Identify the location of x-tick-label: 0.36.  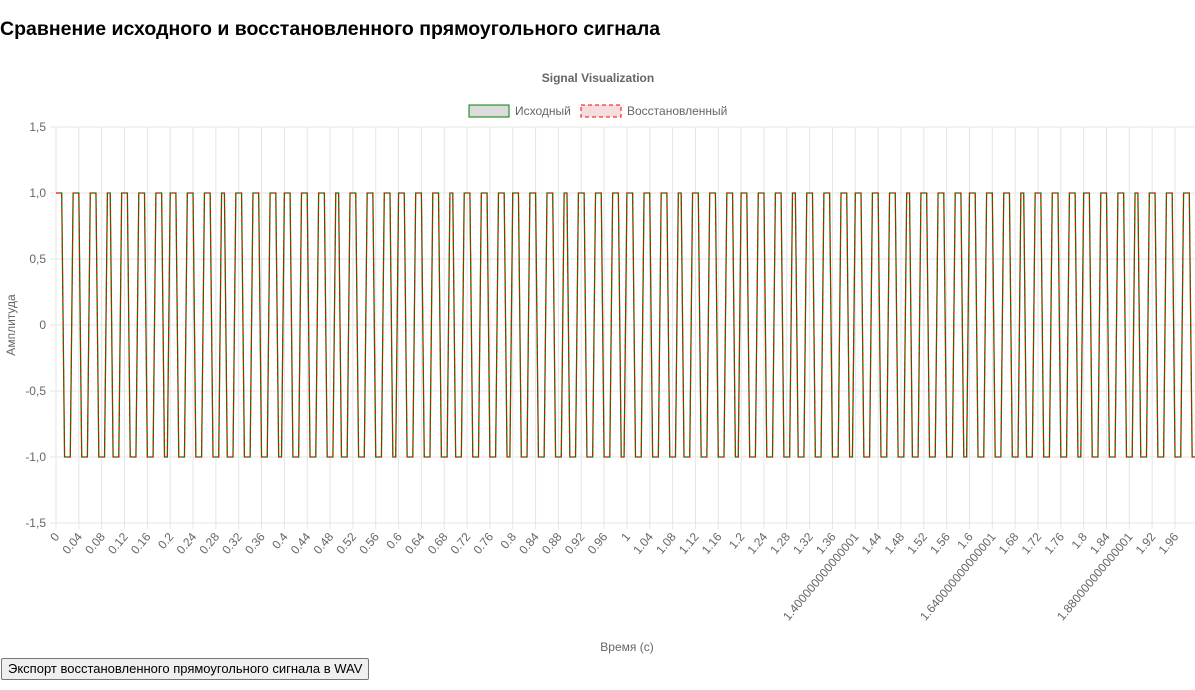
(255, 543).